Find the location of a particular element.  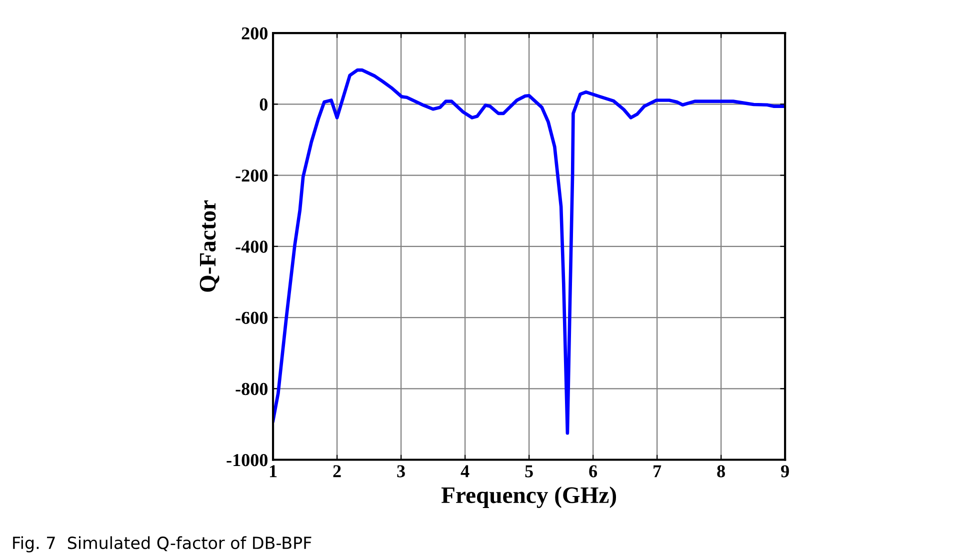

x-tick-label: 5 is located at coordinates (529, 471).